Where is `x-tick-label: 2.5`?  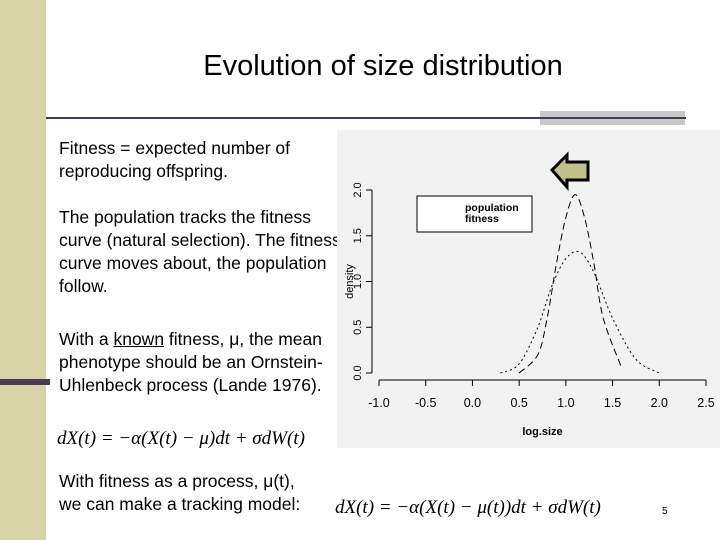
x-tick-label: 2.5 is located at coordinates (705, 403).